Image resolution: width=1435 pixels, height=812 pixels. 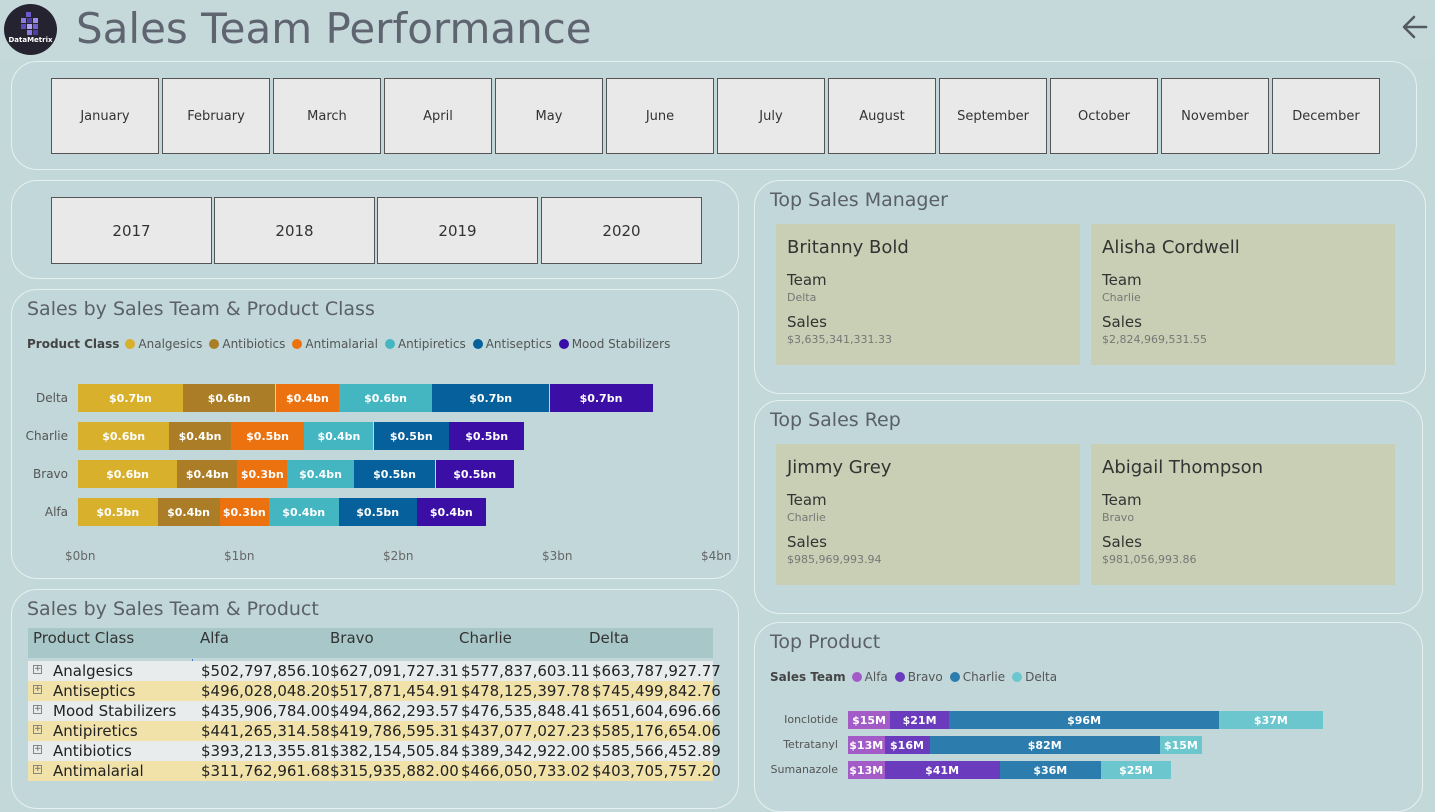 I want to click on bar-sumanazole-charlie: $36M, so click(x=1050, y=770).